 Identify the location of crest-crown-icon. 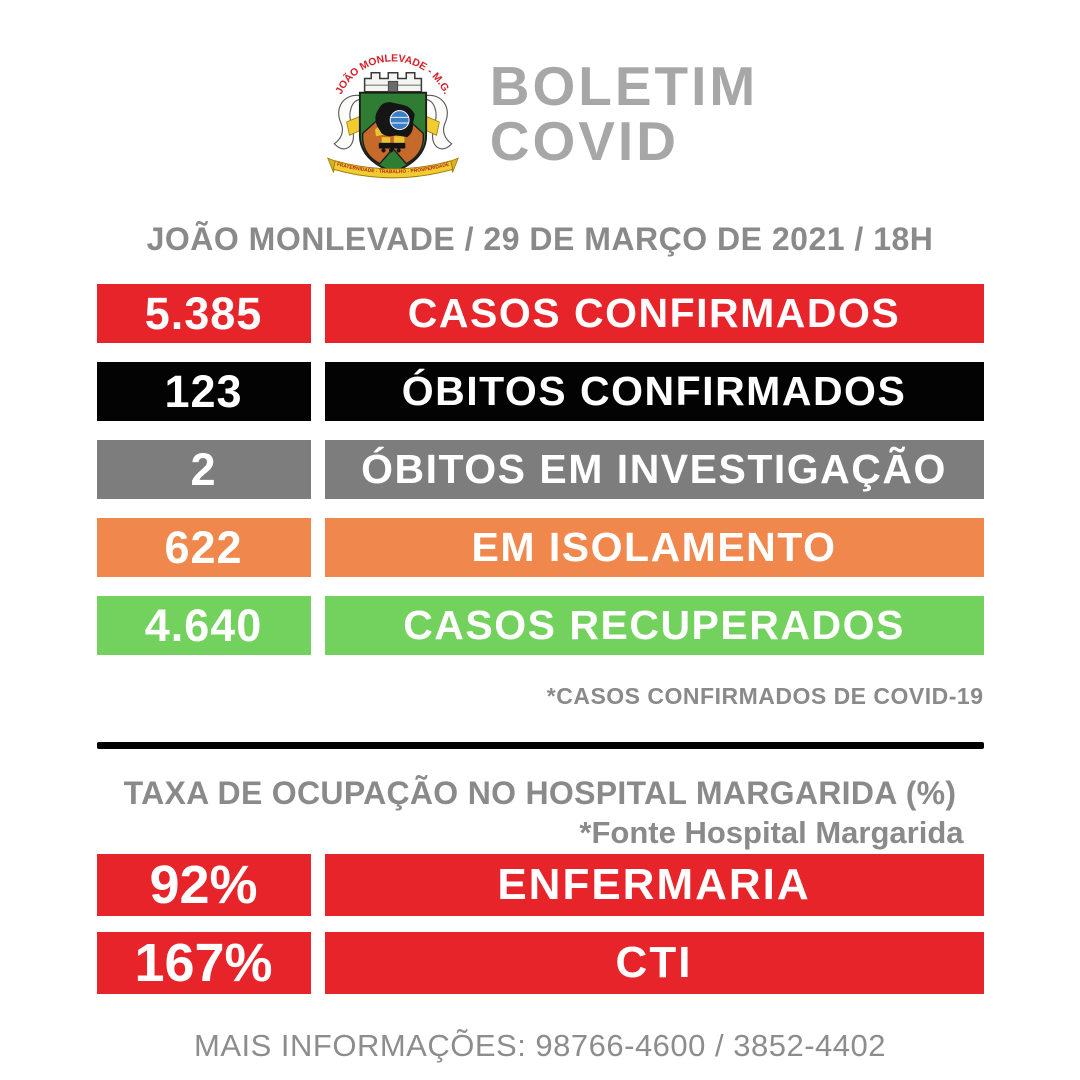
(392, 82).